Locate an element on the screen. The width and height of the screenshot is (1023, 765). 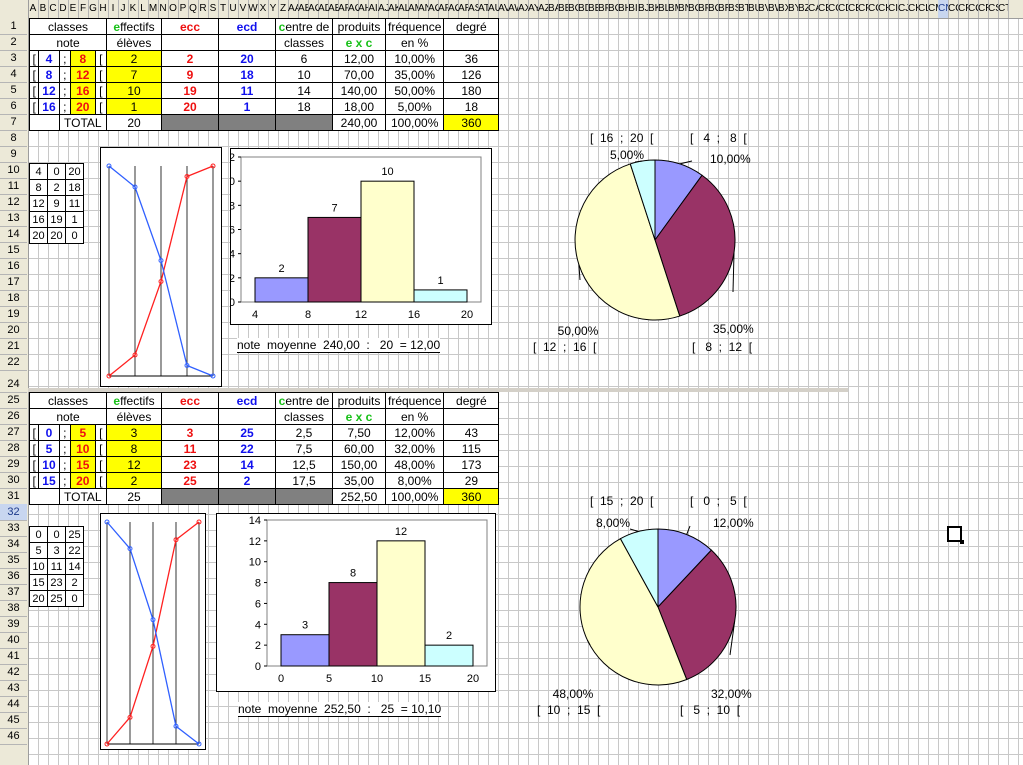
column-header-AR: AR is located at coordinates (463, 9).